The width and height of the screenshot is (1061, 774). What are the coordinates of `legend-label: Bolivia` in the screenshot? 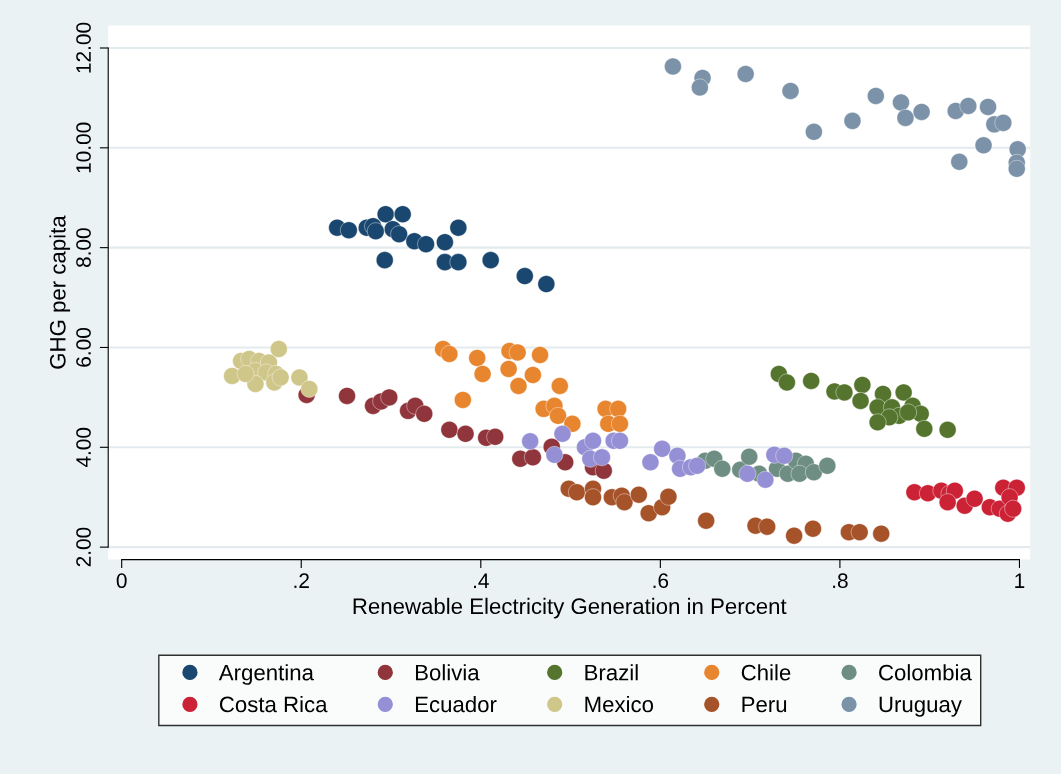 It's located at (447, 672).